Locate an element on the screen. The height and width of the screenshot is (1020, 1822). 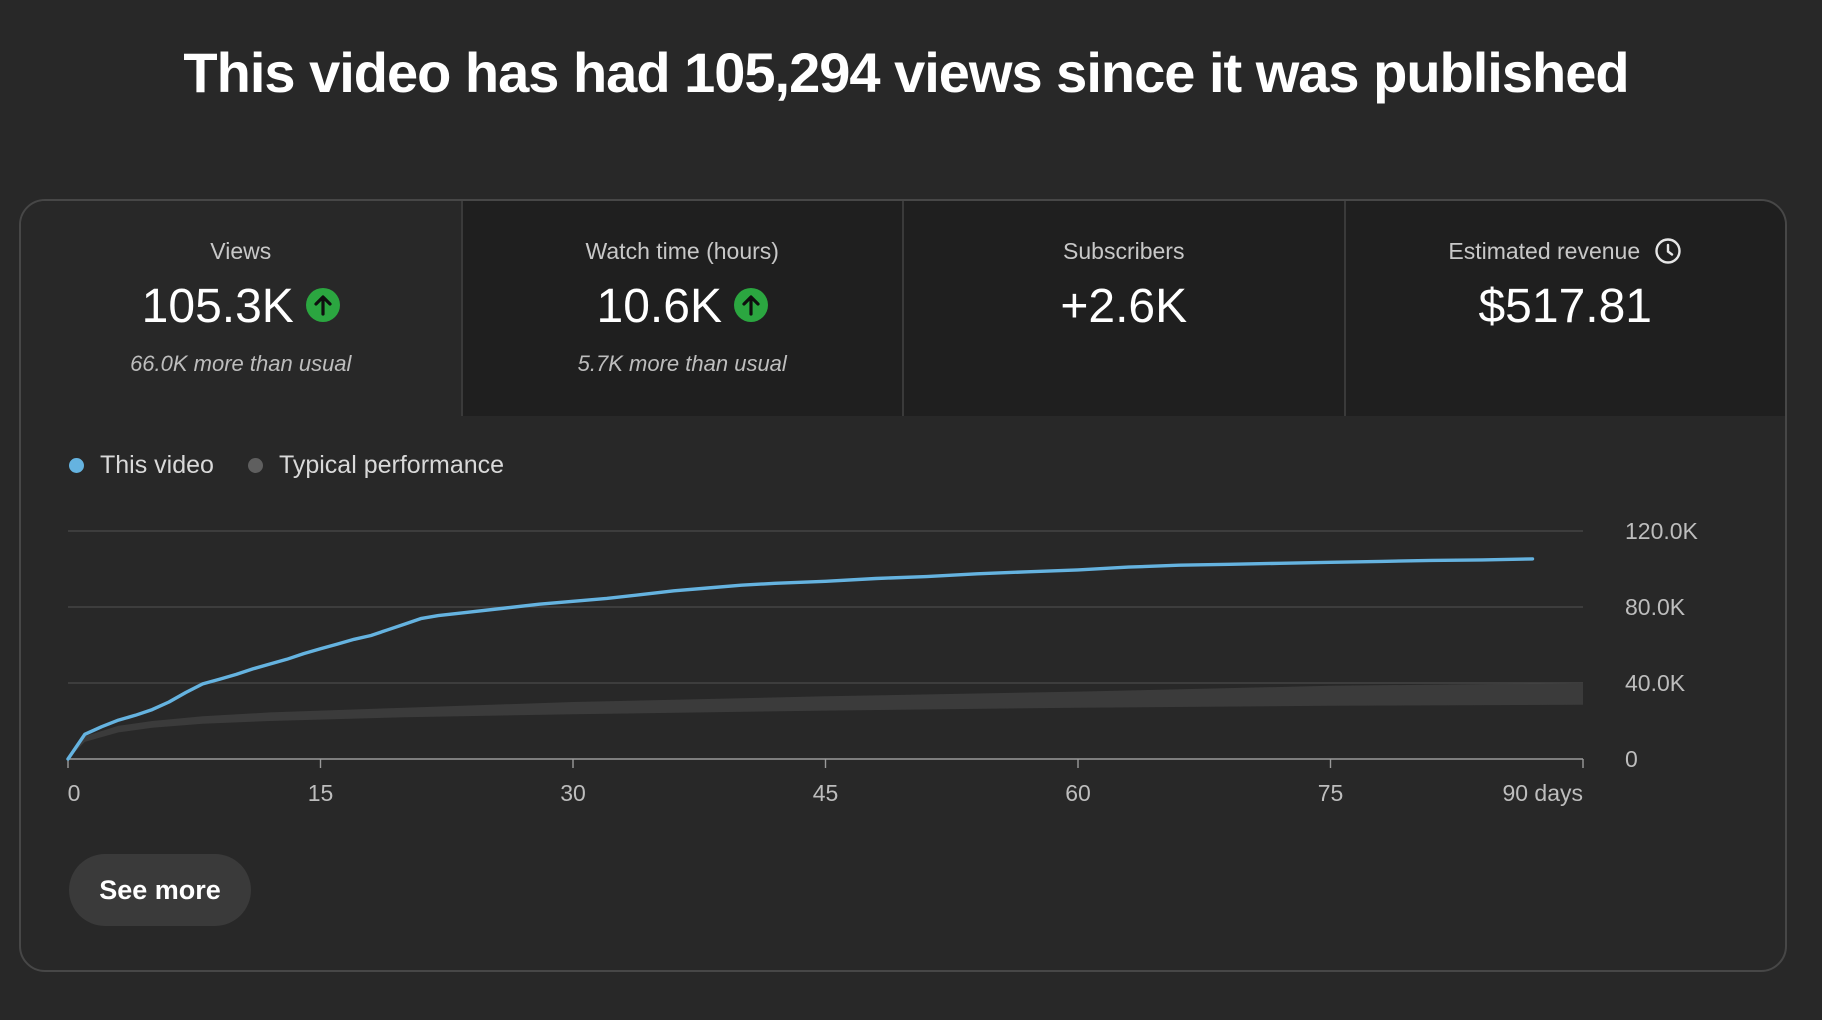
metric-value: $517.81 is located at coordinates (1565, 306).